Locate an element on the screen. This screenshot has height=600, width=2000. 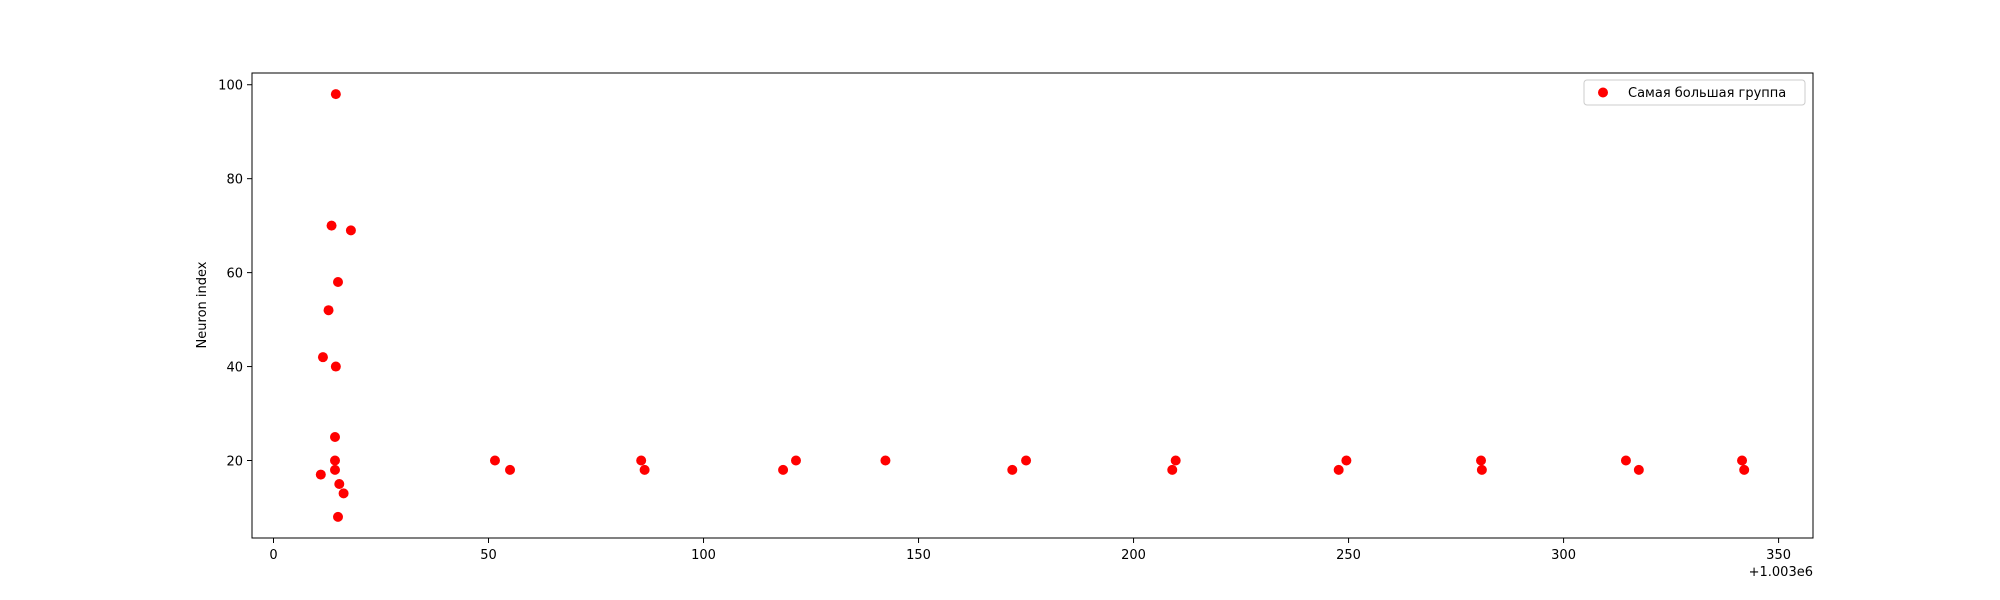
y-tick-label: 80 is located at coordinates (234, 180).